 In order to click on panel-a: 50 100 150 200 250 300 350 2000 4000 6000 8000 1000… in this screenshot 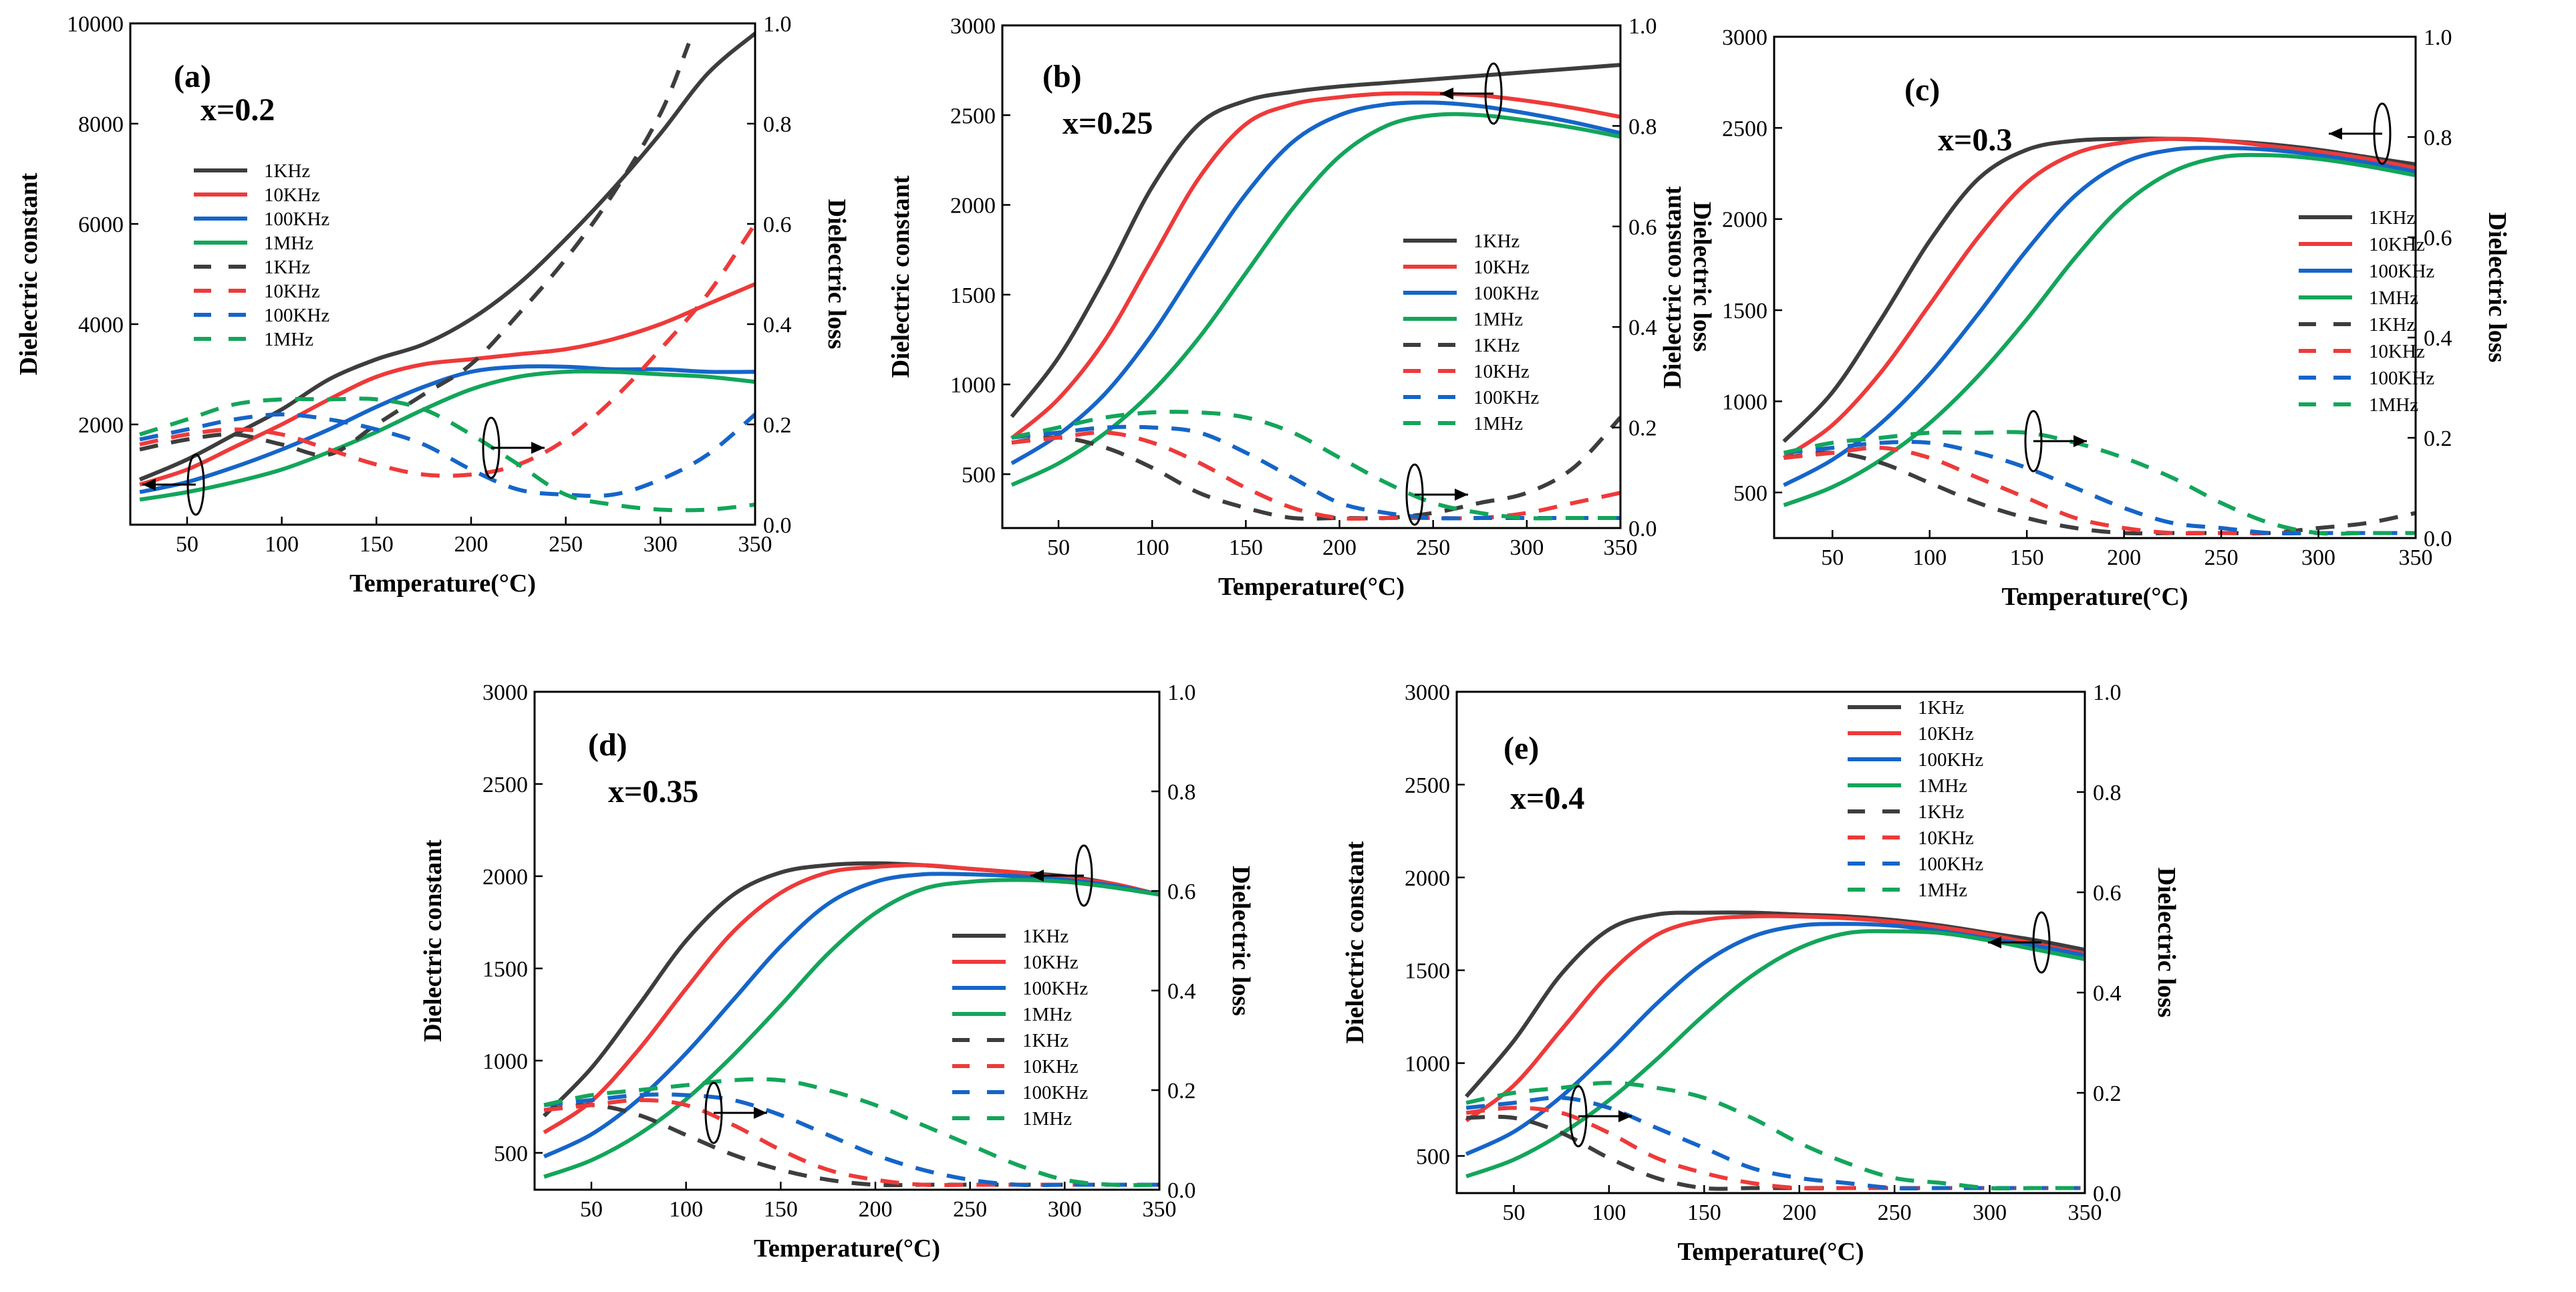, I will do `click(433, 305)`.